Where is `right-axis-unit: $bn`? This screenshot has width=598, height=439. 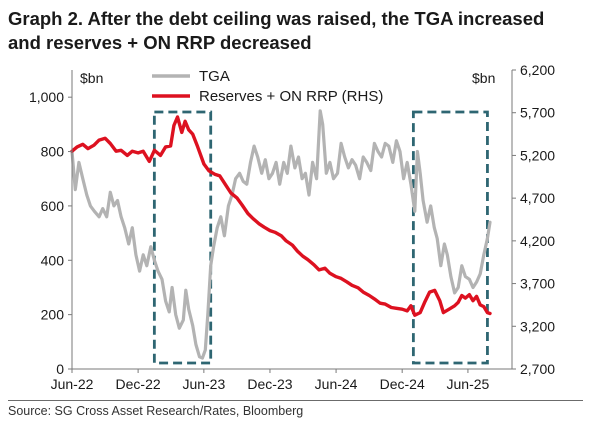
right-axis-unit: $bn is located at coordinates (483, 78).